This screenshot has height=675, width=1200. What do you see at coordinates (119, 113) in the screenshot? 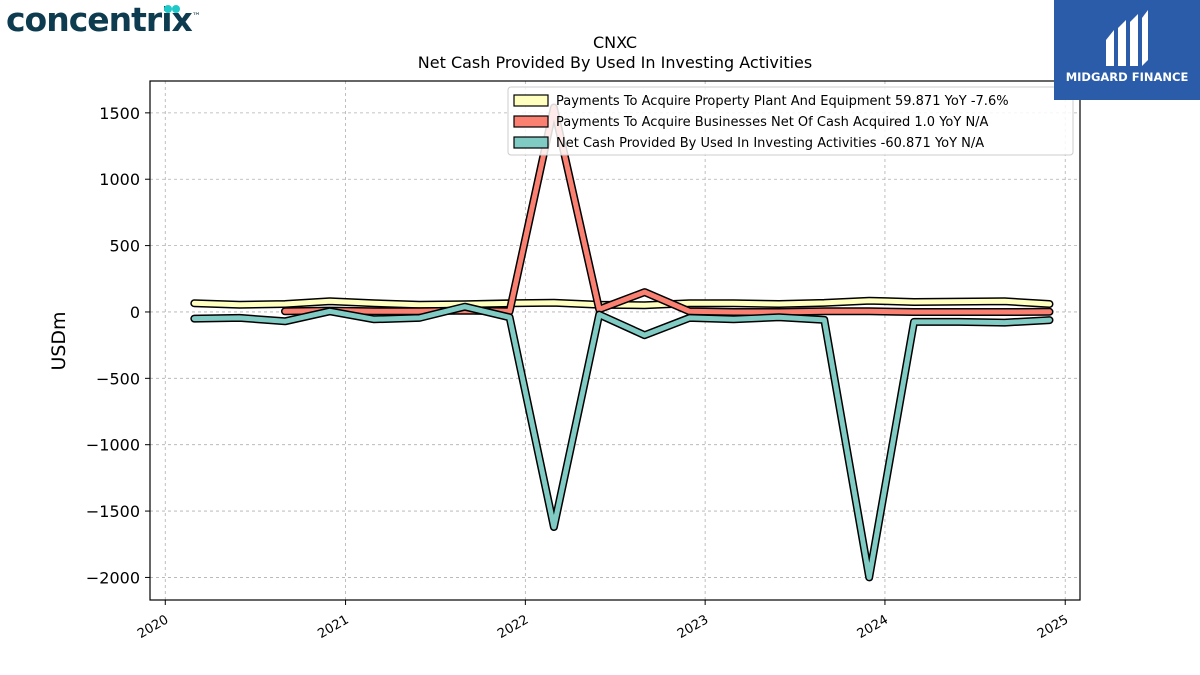
I see `y-tick-label: 1500` at bounding box center [119, 113].